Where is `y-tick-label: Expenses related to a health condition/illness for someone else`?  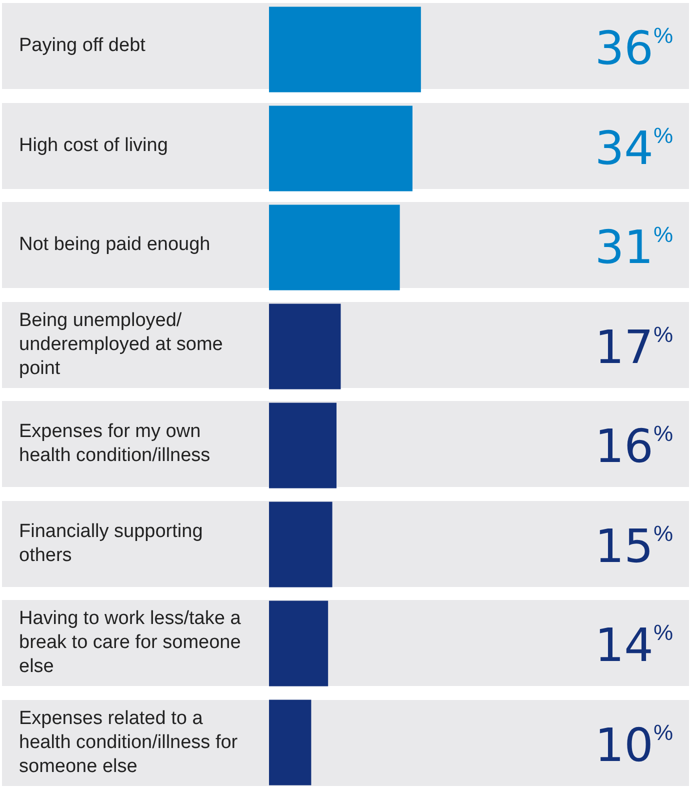 y-tick-label: Expenses related to a health condition/illness for someone else is located at coordinates (129, 742).